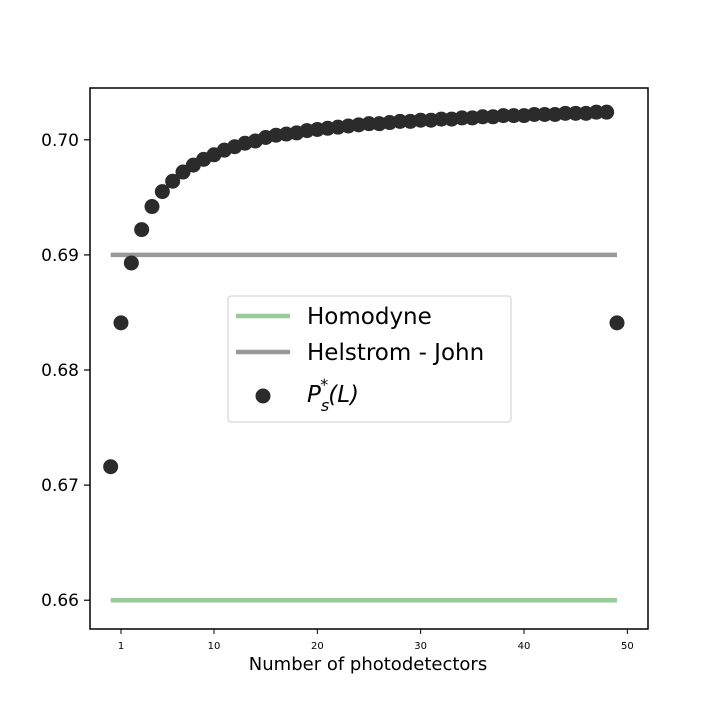 Image resolution: width=720 pixels, height=720 pixels. What do you see at coordinates (60, 141) in the screenshot?
I see `y-tick-label: 0.70` at bounding box center [60, 141].